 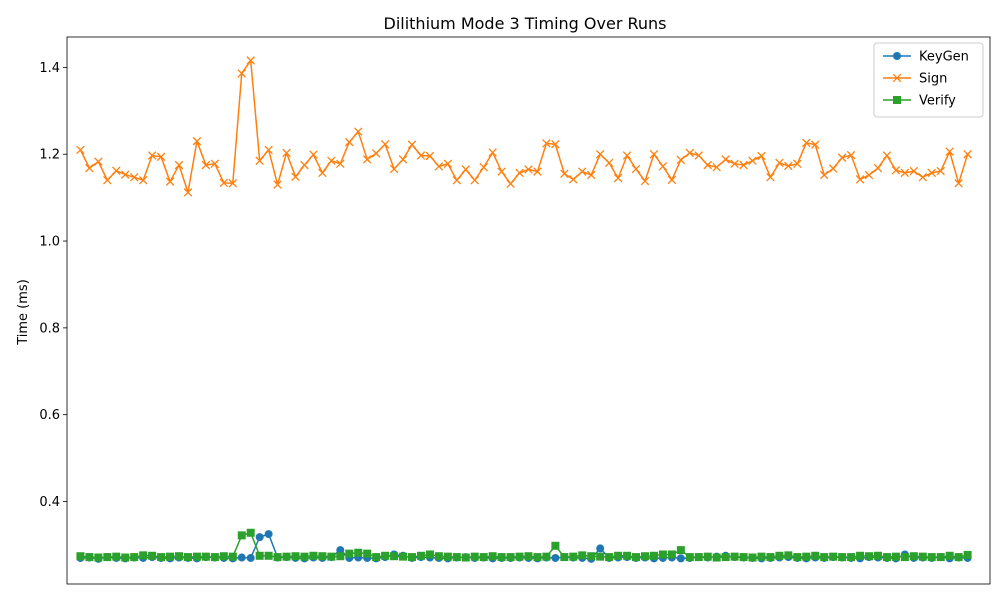 What do you see at coordinates (49, 242) in the screenshot?
I see `y-tick-label: 1.0` at bounding box center [49, 242].